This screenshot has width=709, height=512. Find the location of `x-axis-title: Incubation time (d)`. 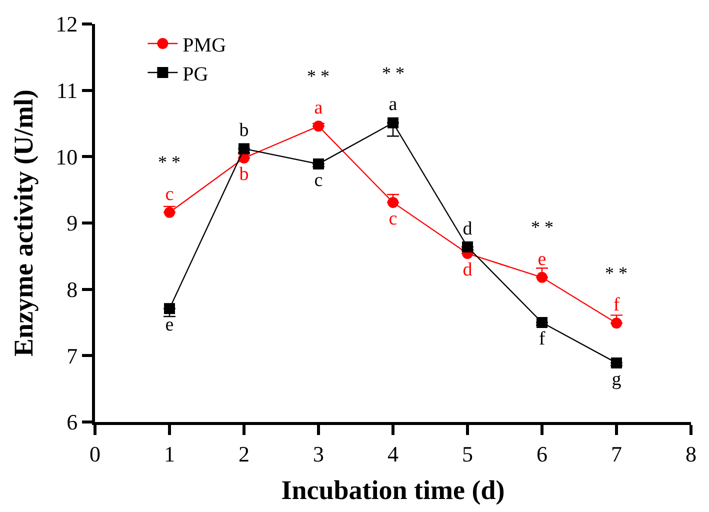

x-axis-title: Incubation time (d) is located at coordinates (393, 489).